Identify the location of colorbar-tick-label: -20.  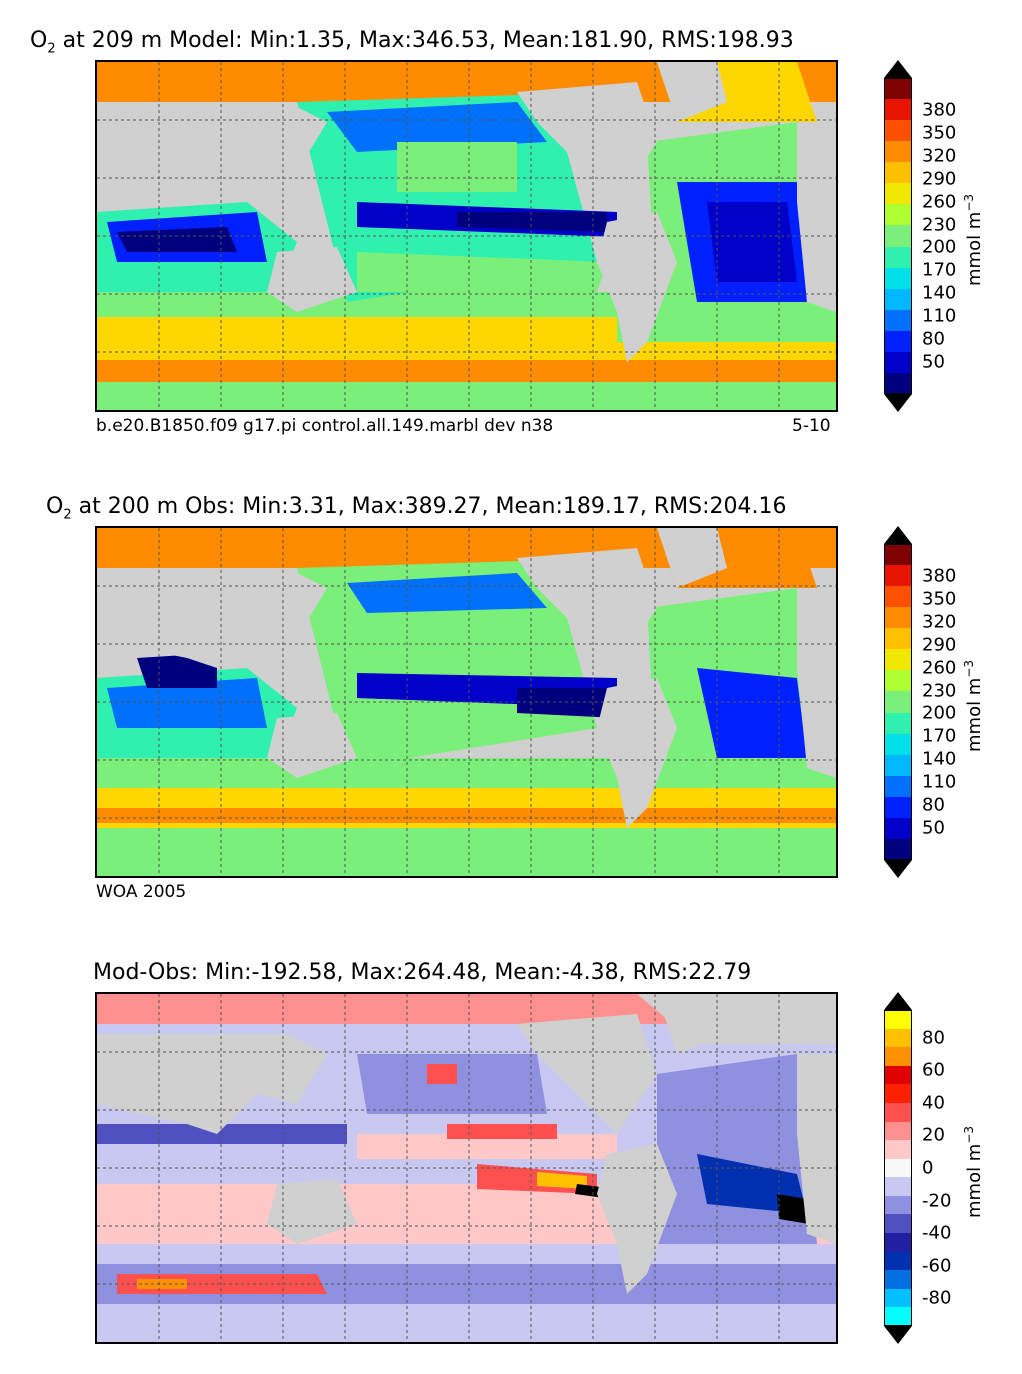
(937, 1201).